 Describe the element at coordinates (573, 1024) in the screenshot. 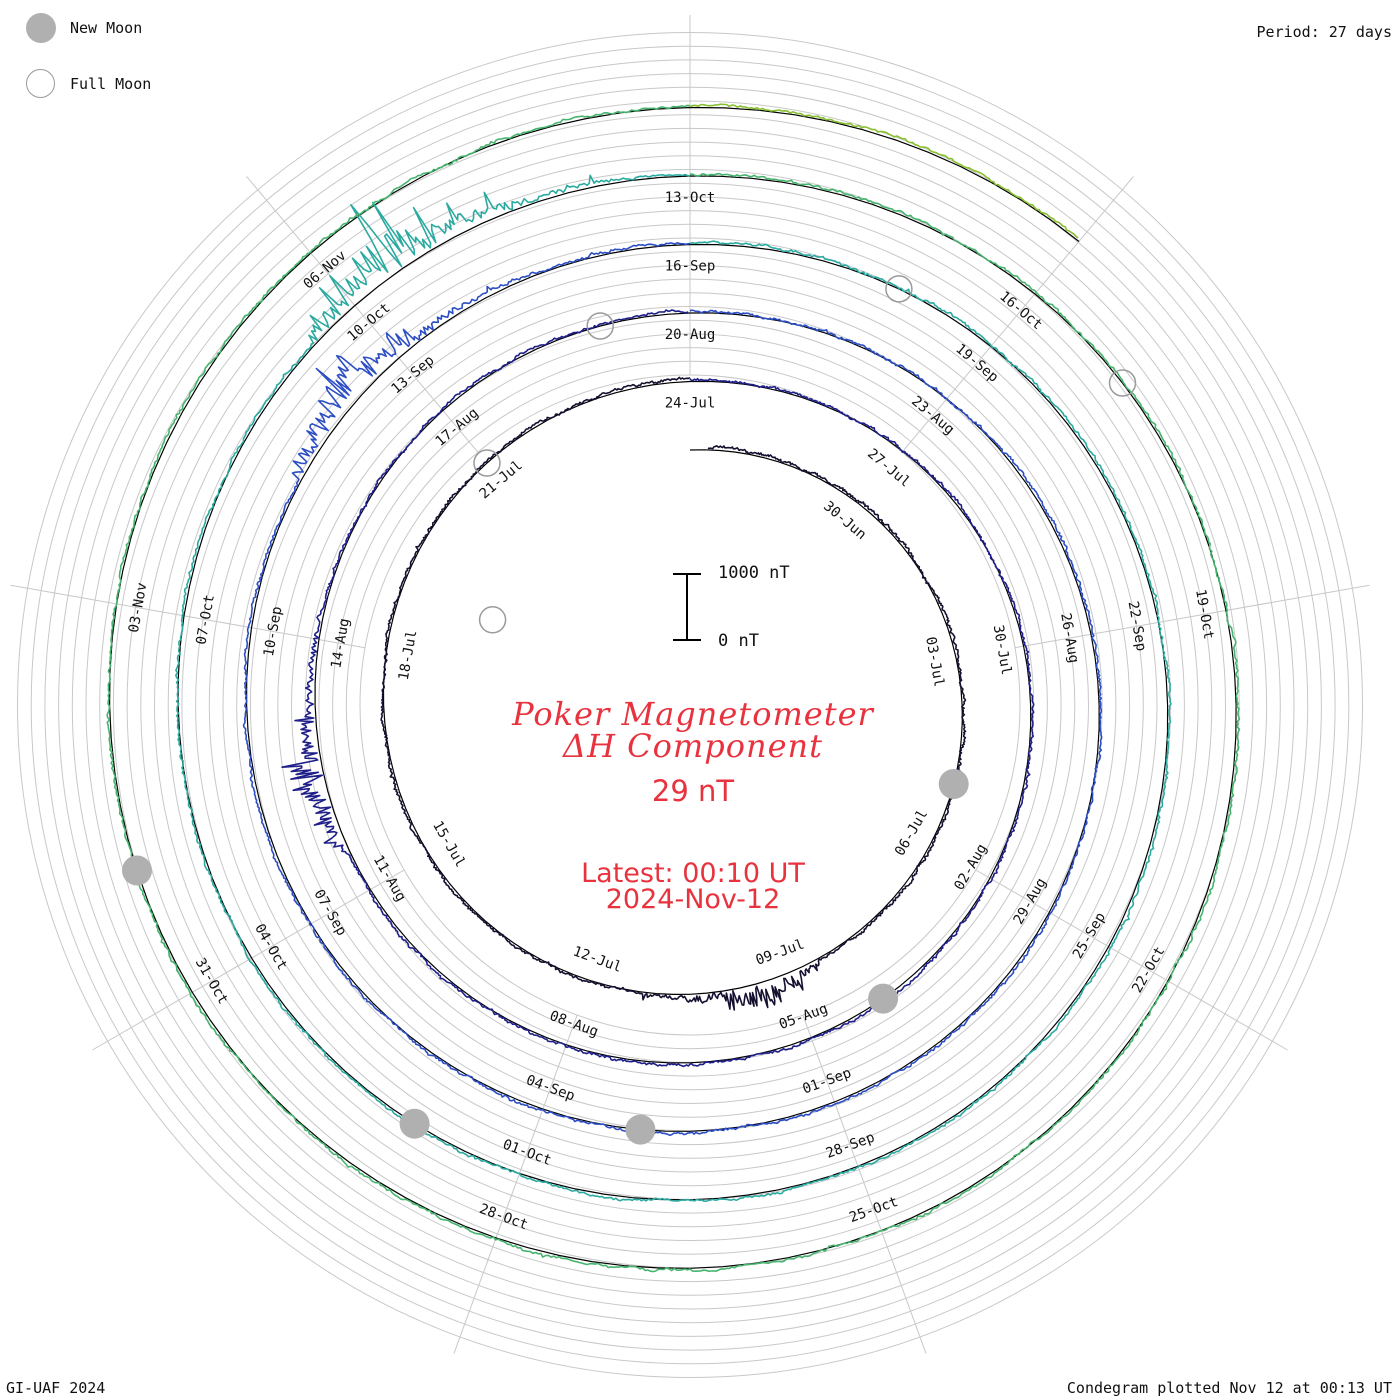

I see `date-label: 08-Aug` at that location.